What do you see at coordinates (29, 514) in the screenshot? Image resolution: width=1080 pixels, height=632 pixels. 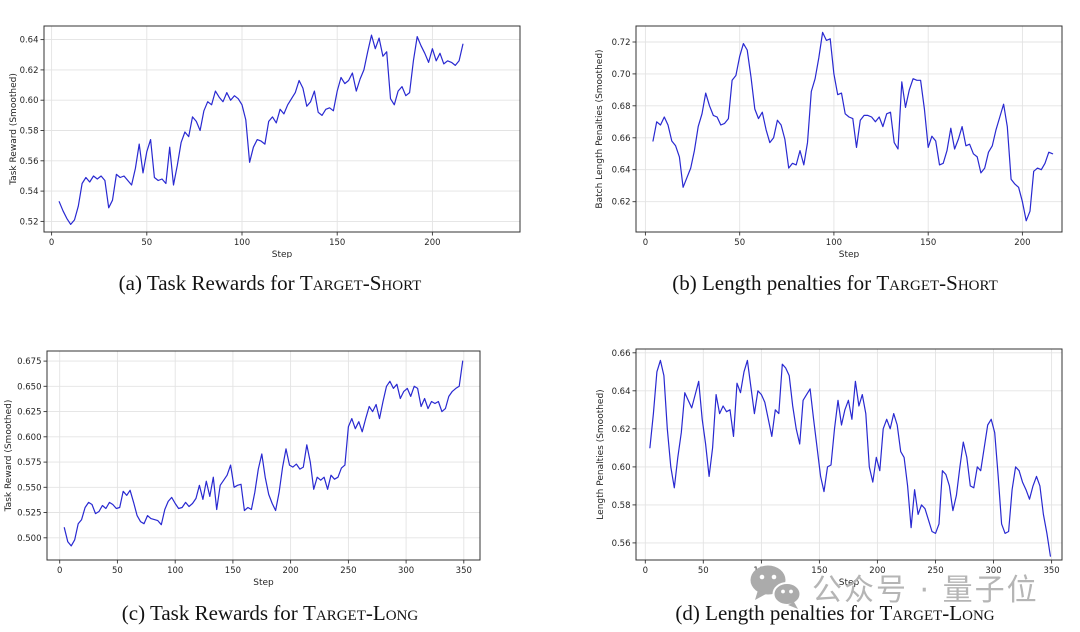 I see `y-tick-label: 0.525` at bounding box center [29, 514].